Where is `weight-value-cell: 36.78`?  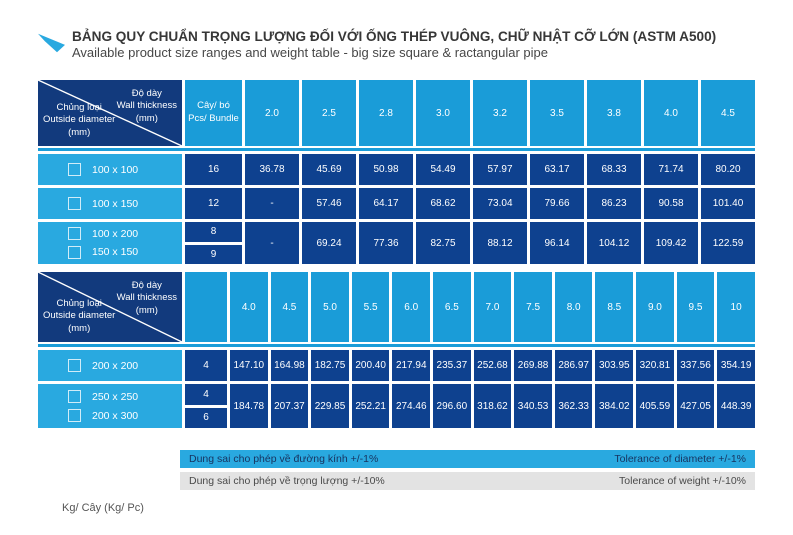
weight-value-cell: 36.78 is located at coordinates (272, 169).